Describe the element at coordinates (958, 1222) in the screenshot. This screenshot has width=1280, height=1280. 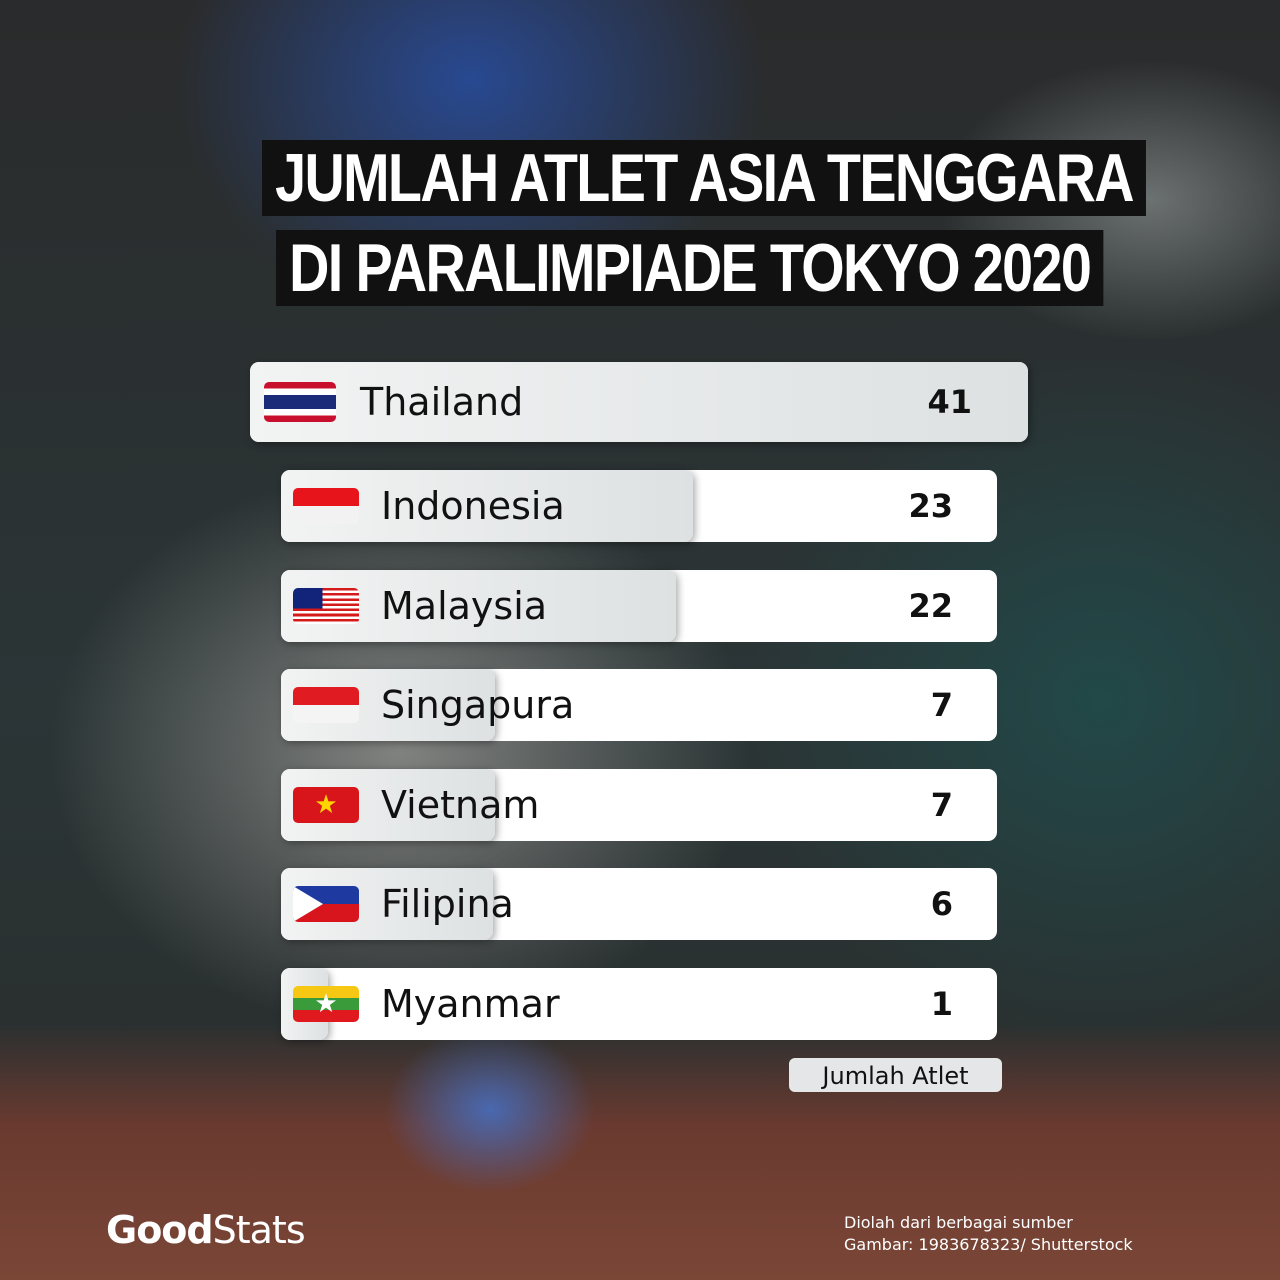
I see `source-line: Diolah dari berbagai sumber` at that location.